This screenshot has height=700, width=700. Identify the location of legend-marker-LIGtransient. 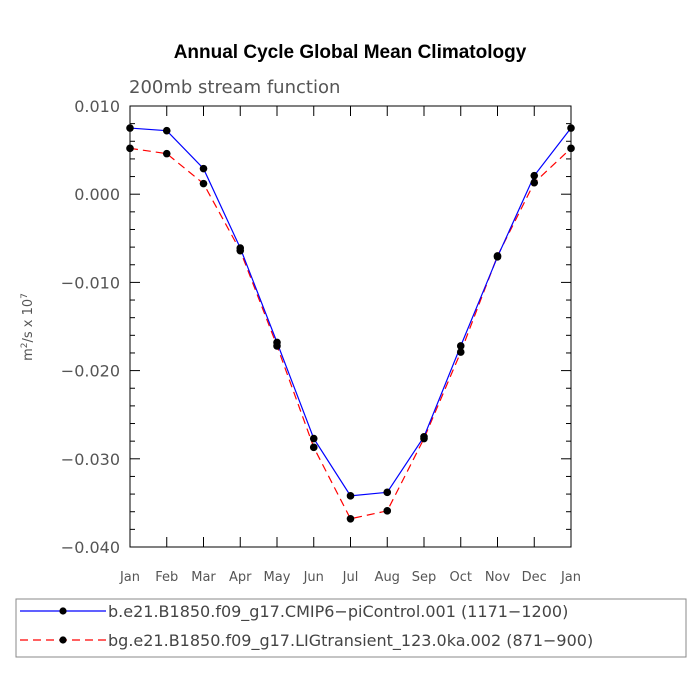
(63, 640).